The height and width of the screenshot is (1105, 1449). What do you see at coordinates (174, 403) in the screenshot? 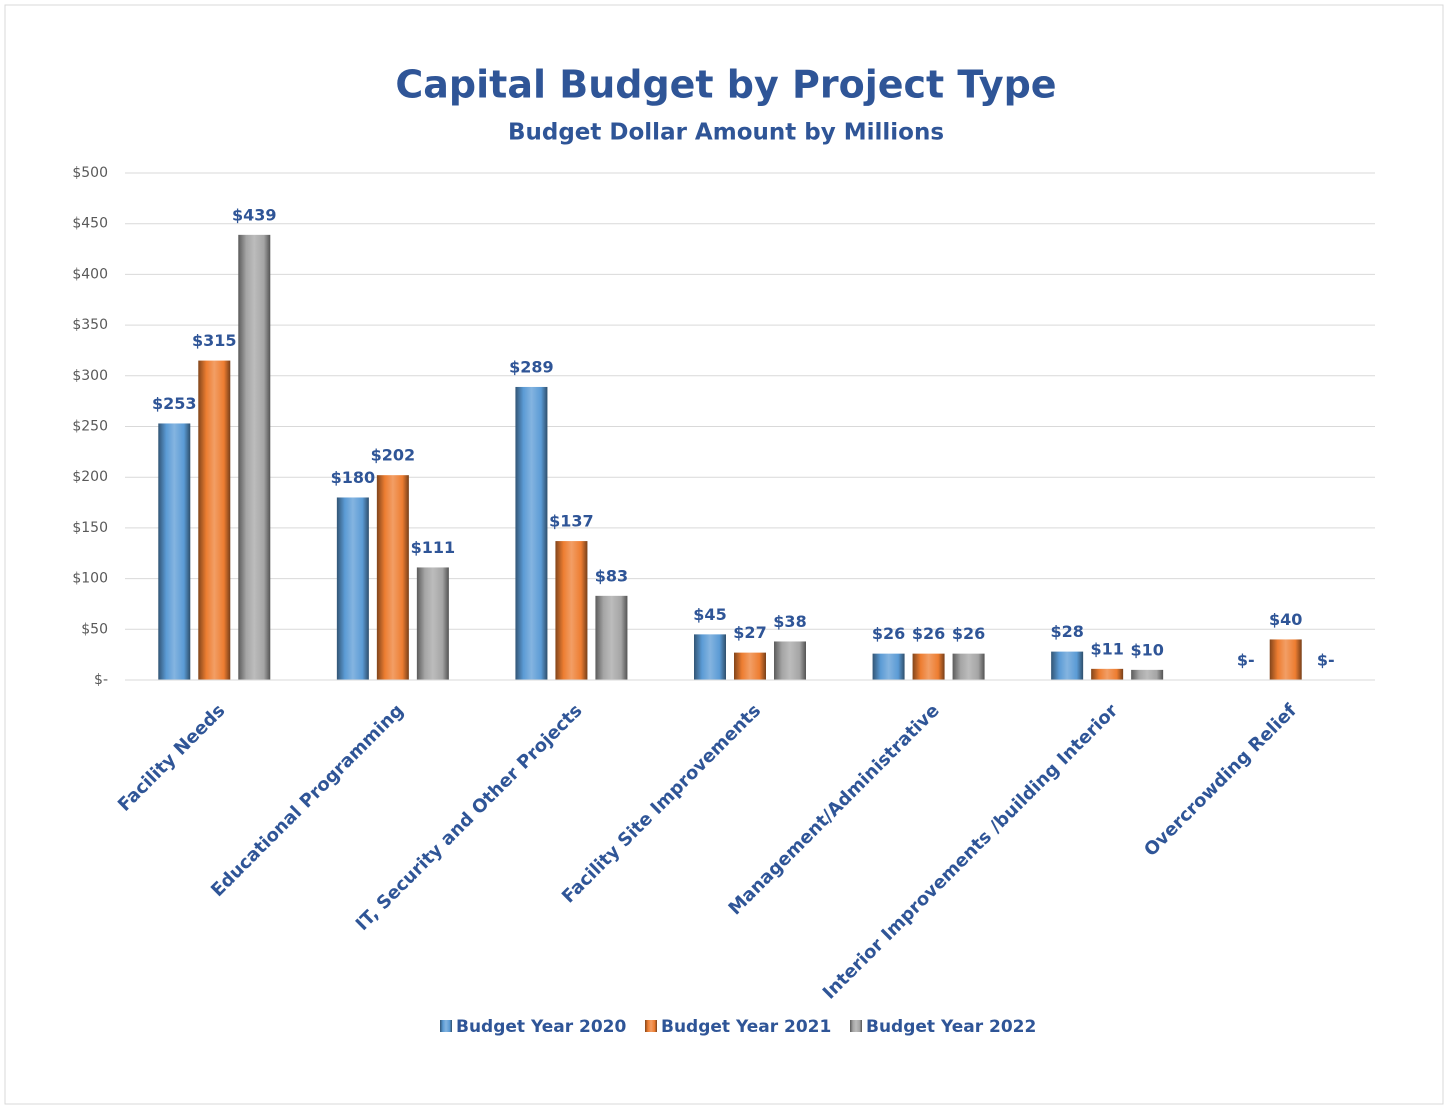
I see `data-label: $253` at bounding box center [174, 403].